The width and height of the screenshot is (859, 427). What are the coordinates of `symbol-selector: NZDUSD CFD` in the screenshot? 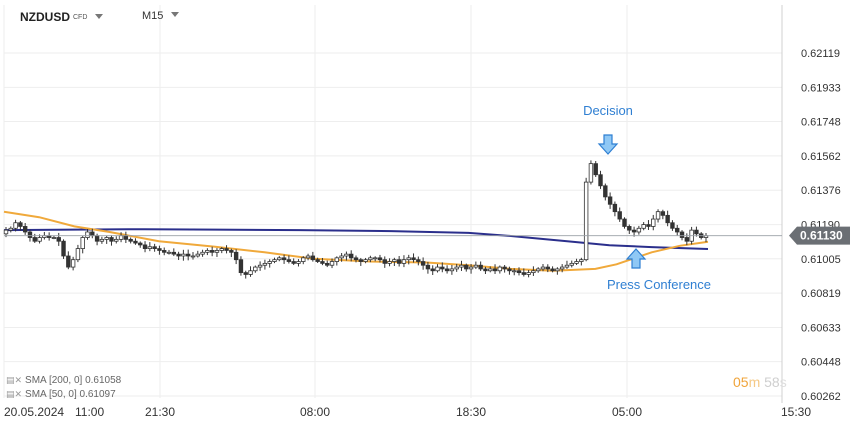 It's located at (62, 17).